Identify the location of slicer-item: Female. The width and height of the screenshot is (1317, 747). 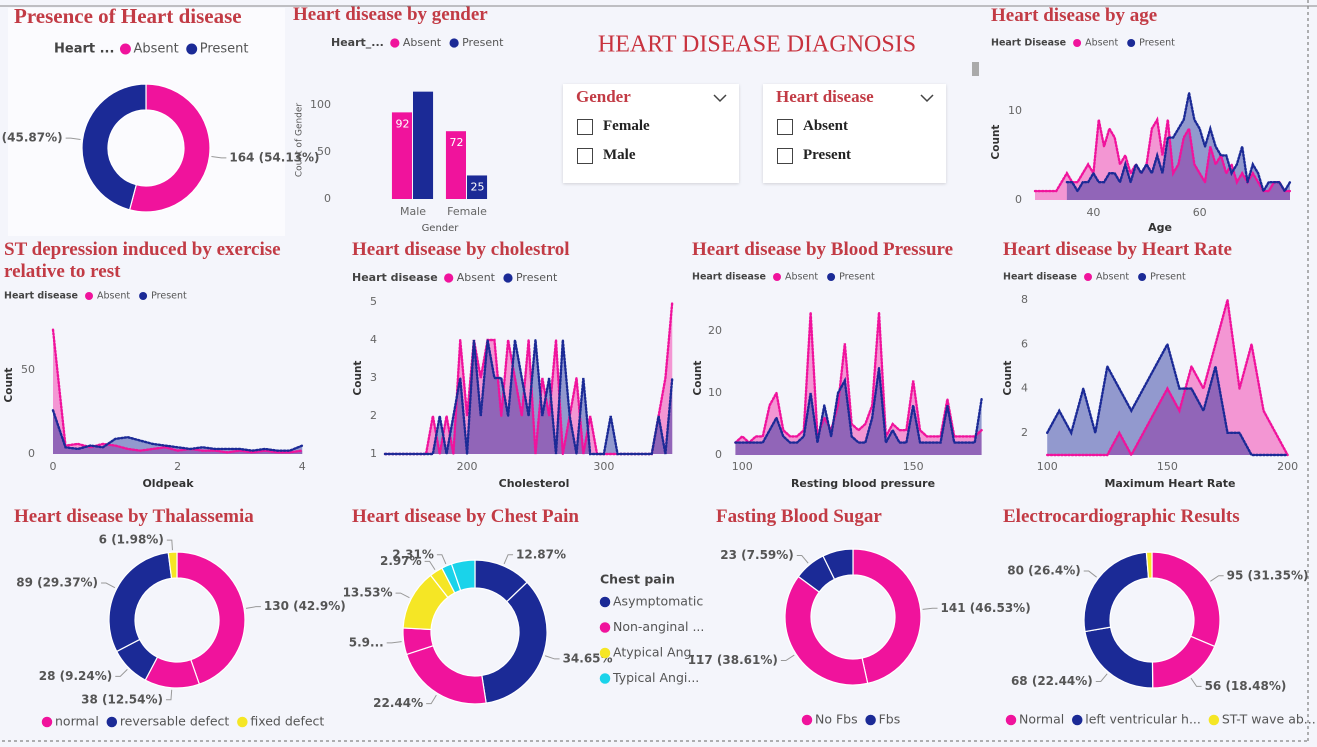
(613, 126).